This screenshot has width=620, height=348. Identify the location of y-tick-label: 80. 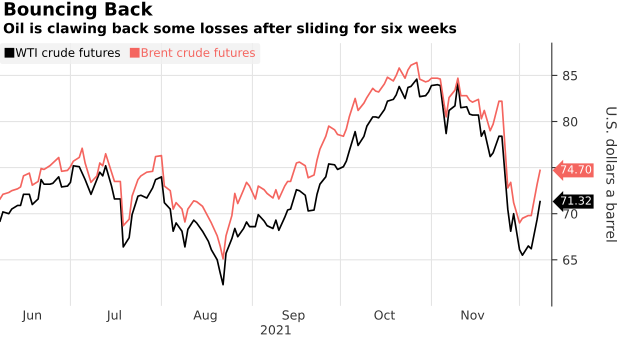
(570, 121).